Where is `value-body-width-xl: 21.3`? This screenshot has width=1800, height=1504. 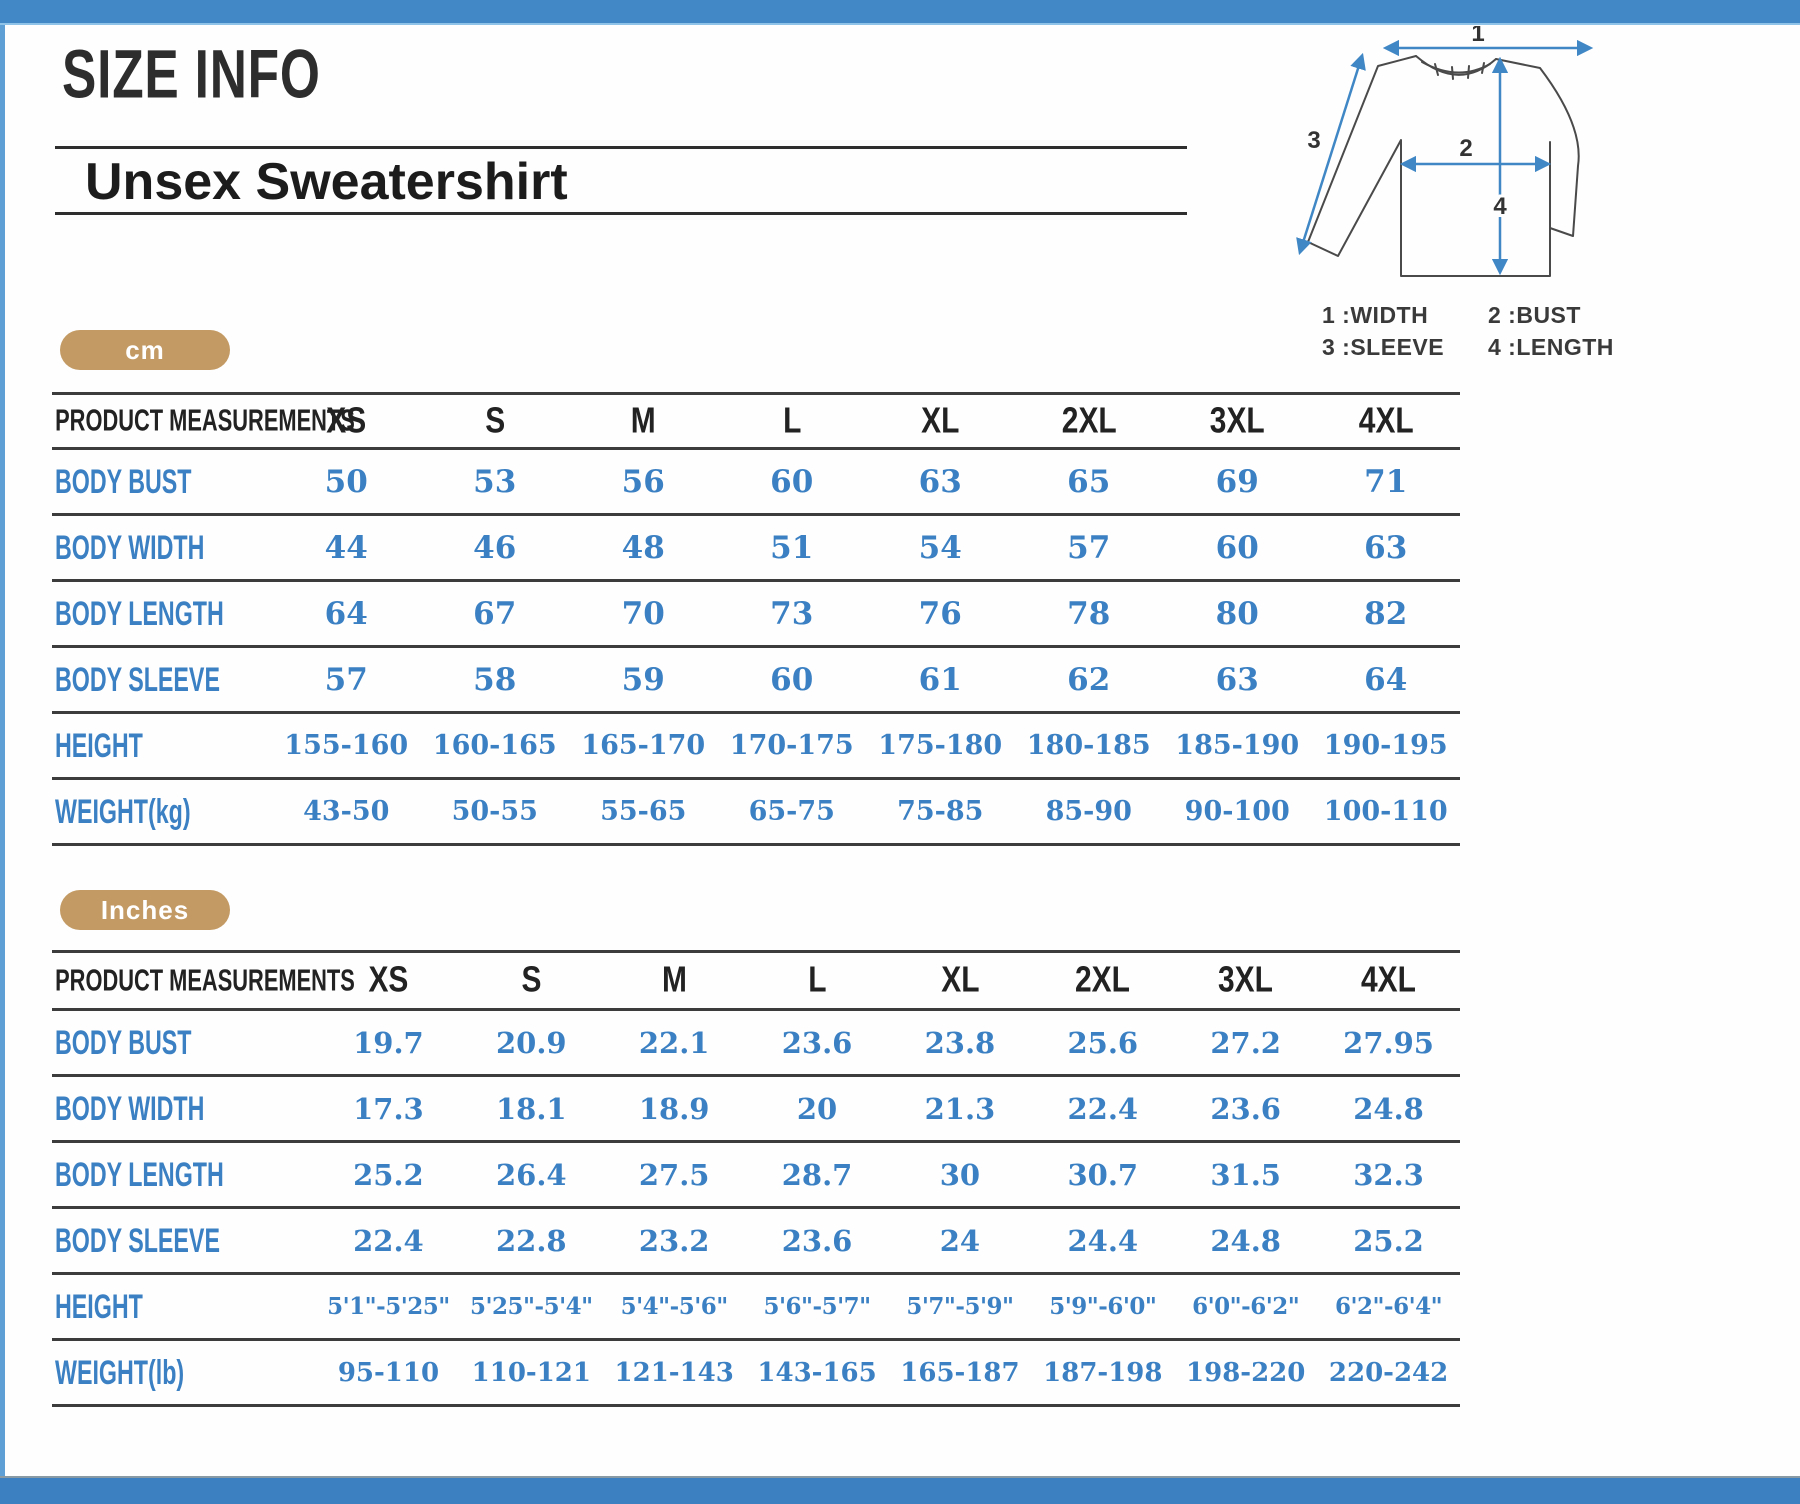
value-body-width-xl: 21.3 is located at coordinates (960, 1108).